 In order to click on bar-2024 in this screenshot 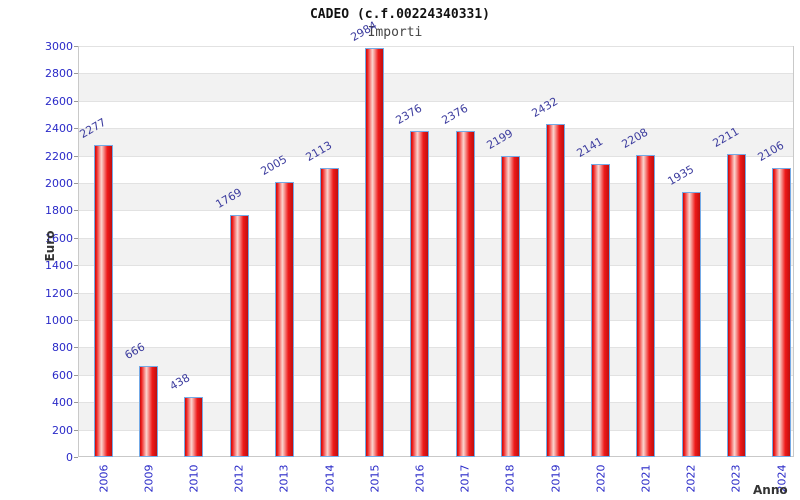, I will do `click(781, 312)`.